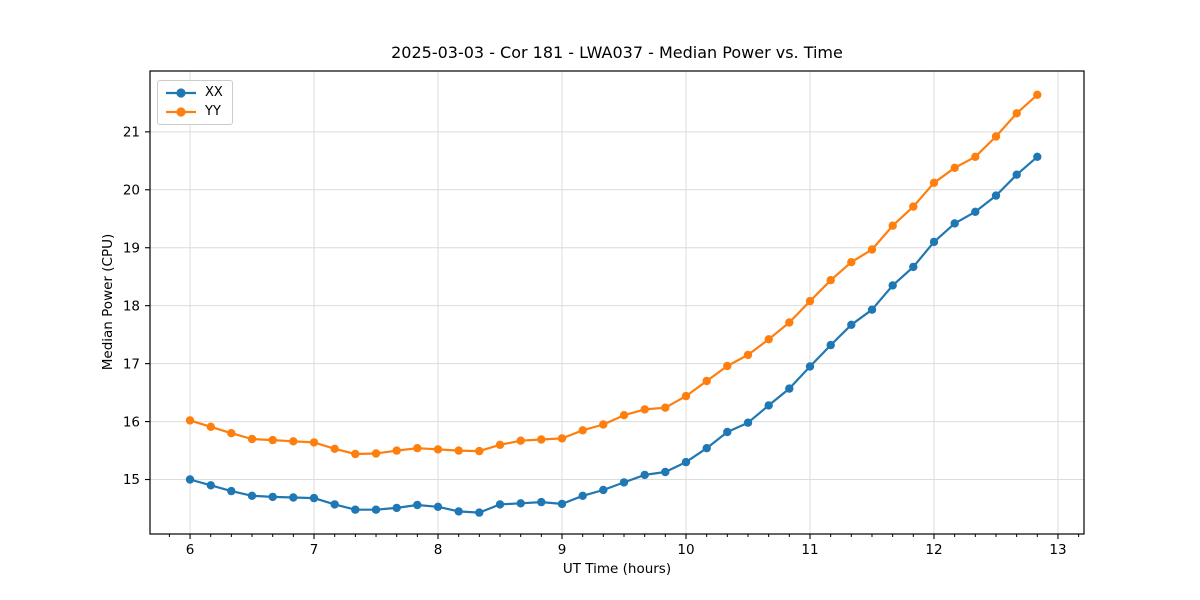  What do you see at coordinates (131, 248) in the screenshot?
I see `y-tick-label: 19` at bounding box center [131, 248].